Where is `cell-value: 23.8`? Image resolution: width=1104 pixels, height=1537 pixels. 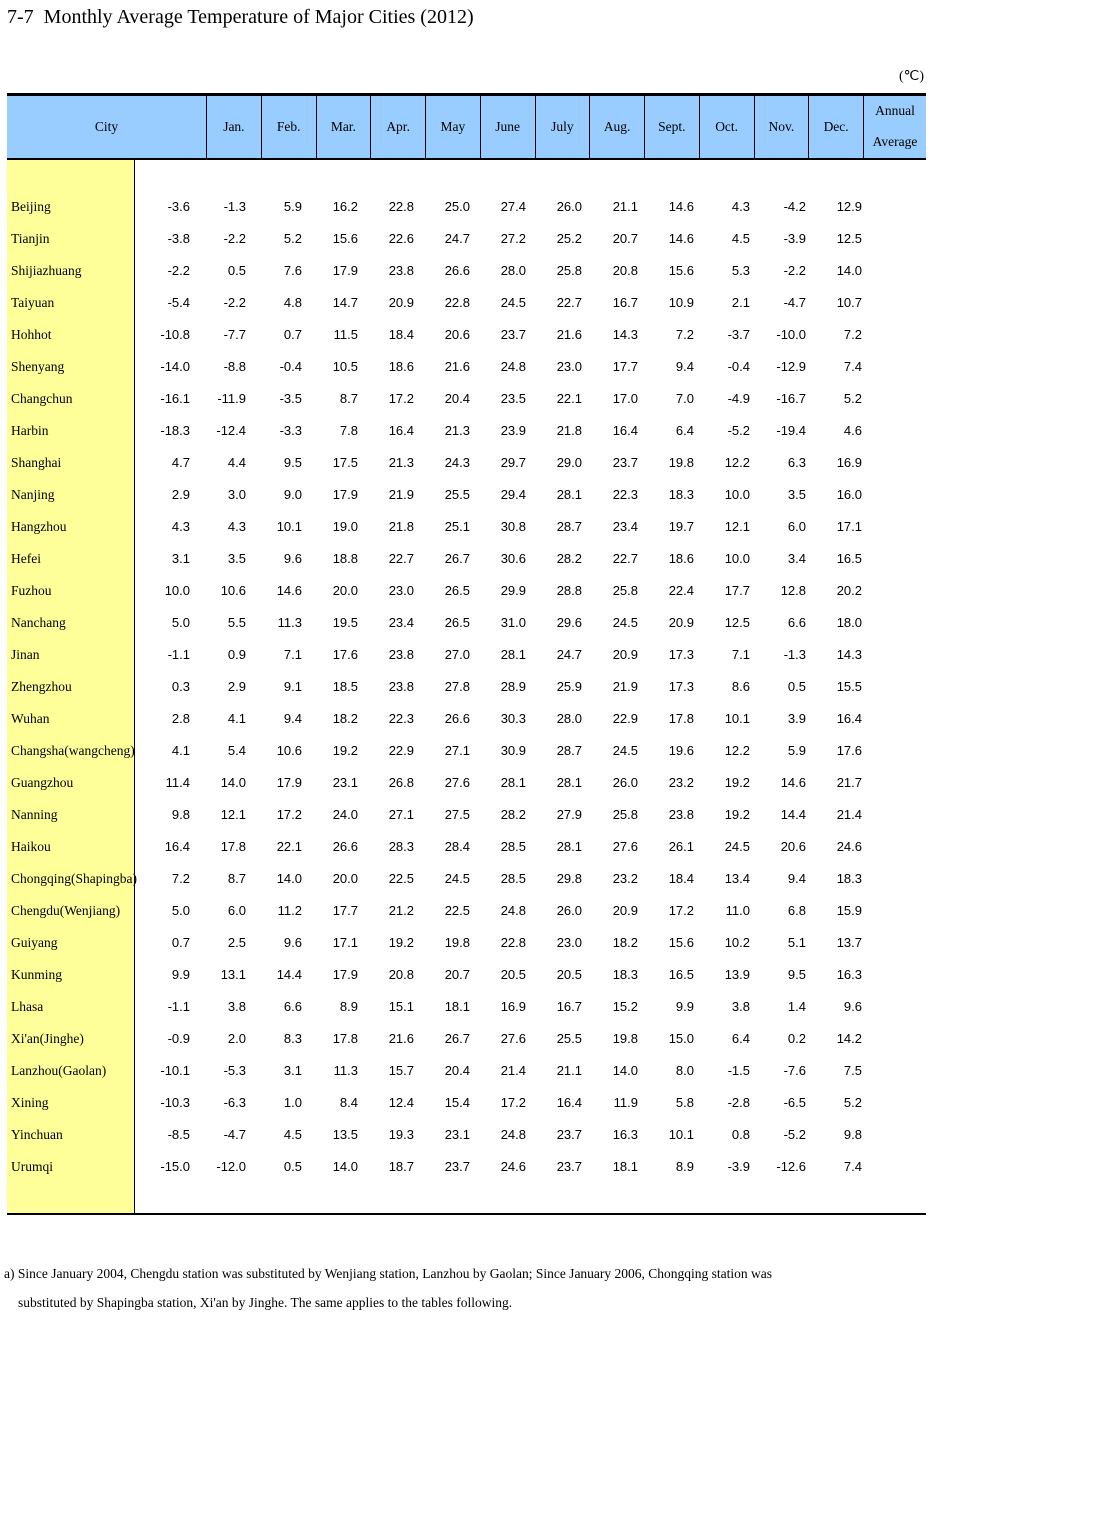
cell-value: 23.8 is located at coordinates (401, 270).